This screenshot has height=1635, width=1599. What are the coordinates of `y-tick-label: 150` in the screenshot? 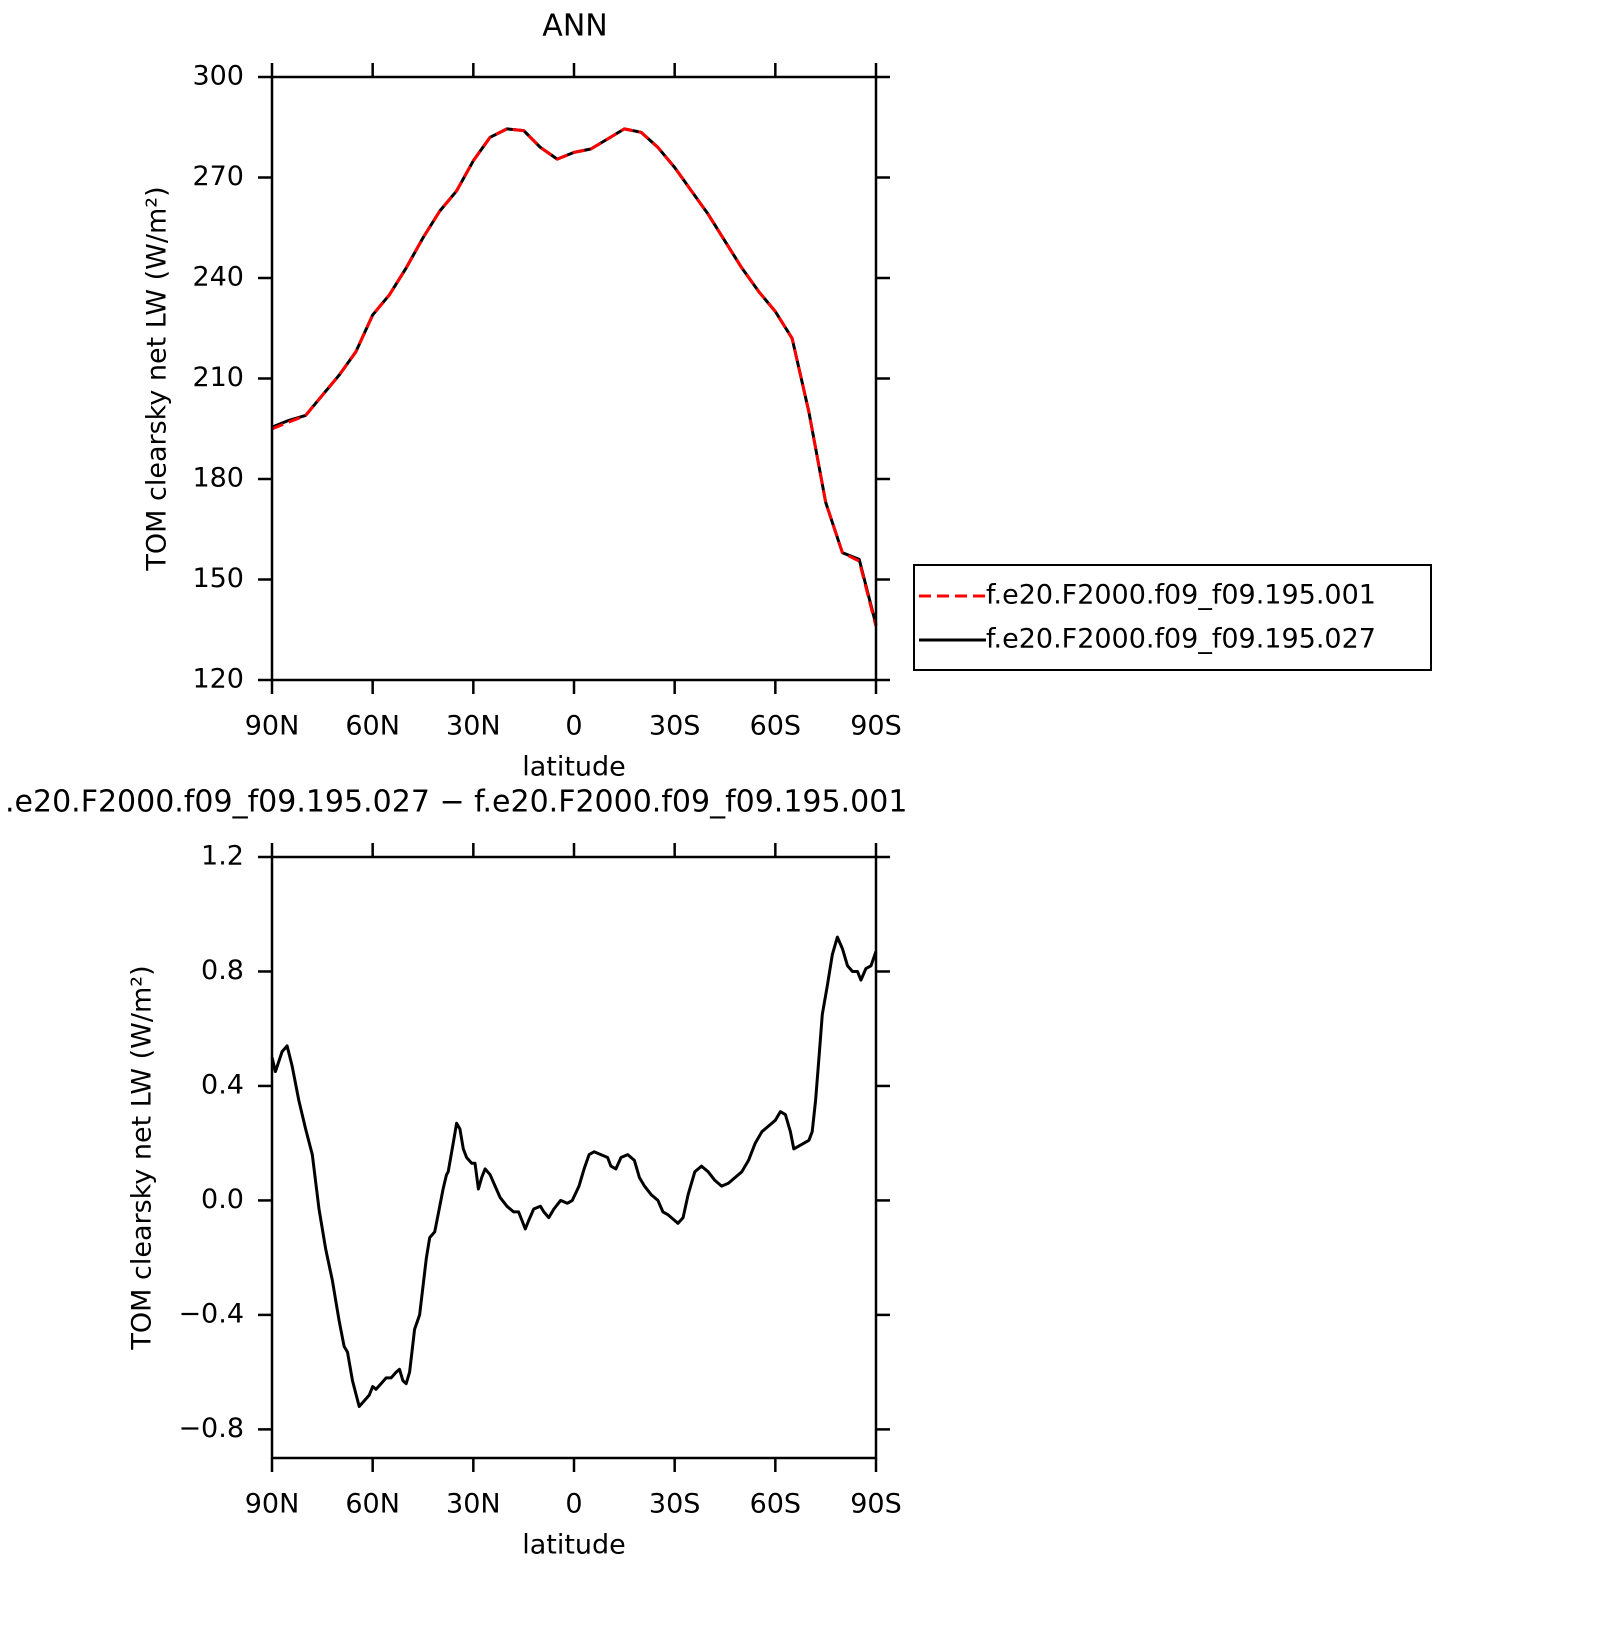 It's located at (218, 578).